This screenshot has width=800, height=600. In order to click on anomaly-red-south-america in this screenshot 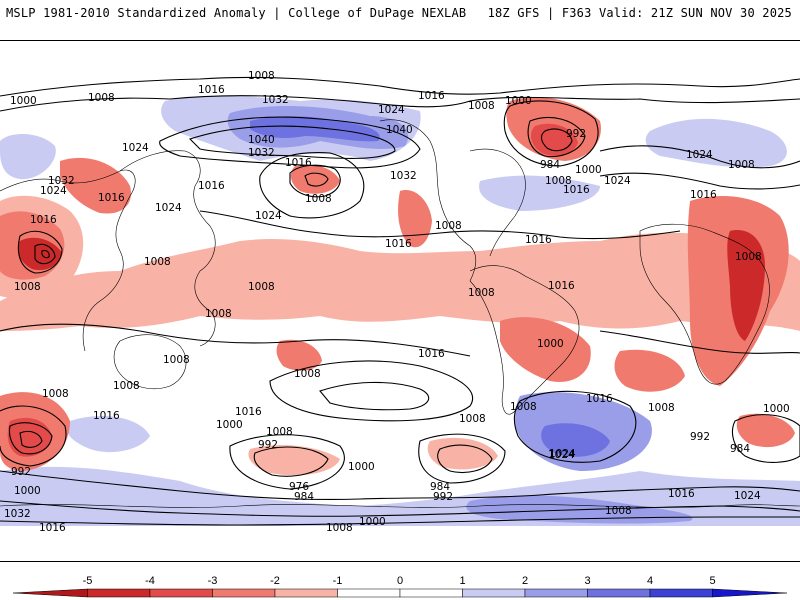, I will do `click(545, 349)`.